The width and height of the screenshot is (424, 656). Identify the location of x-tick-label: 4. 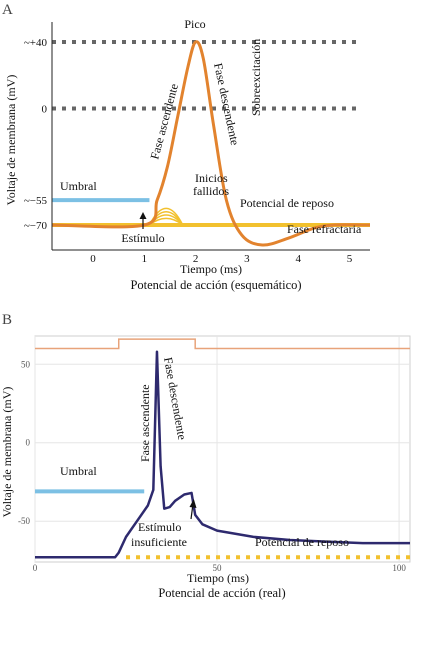
(298, 259).